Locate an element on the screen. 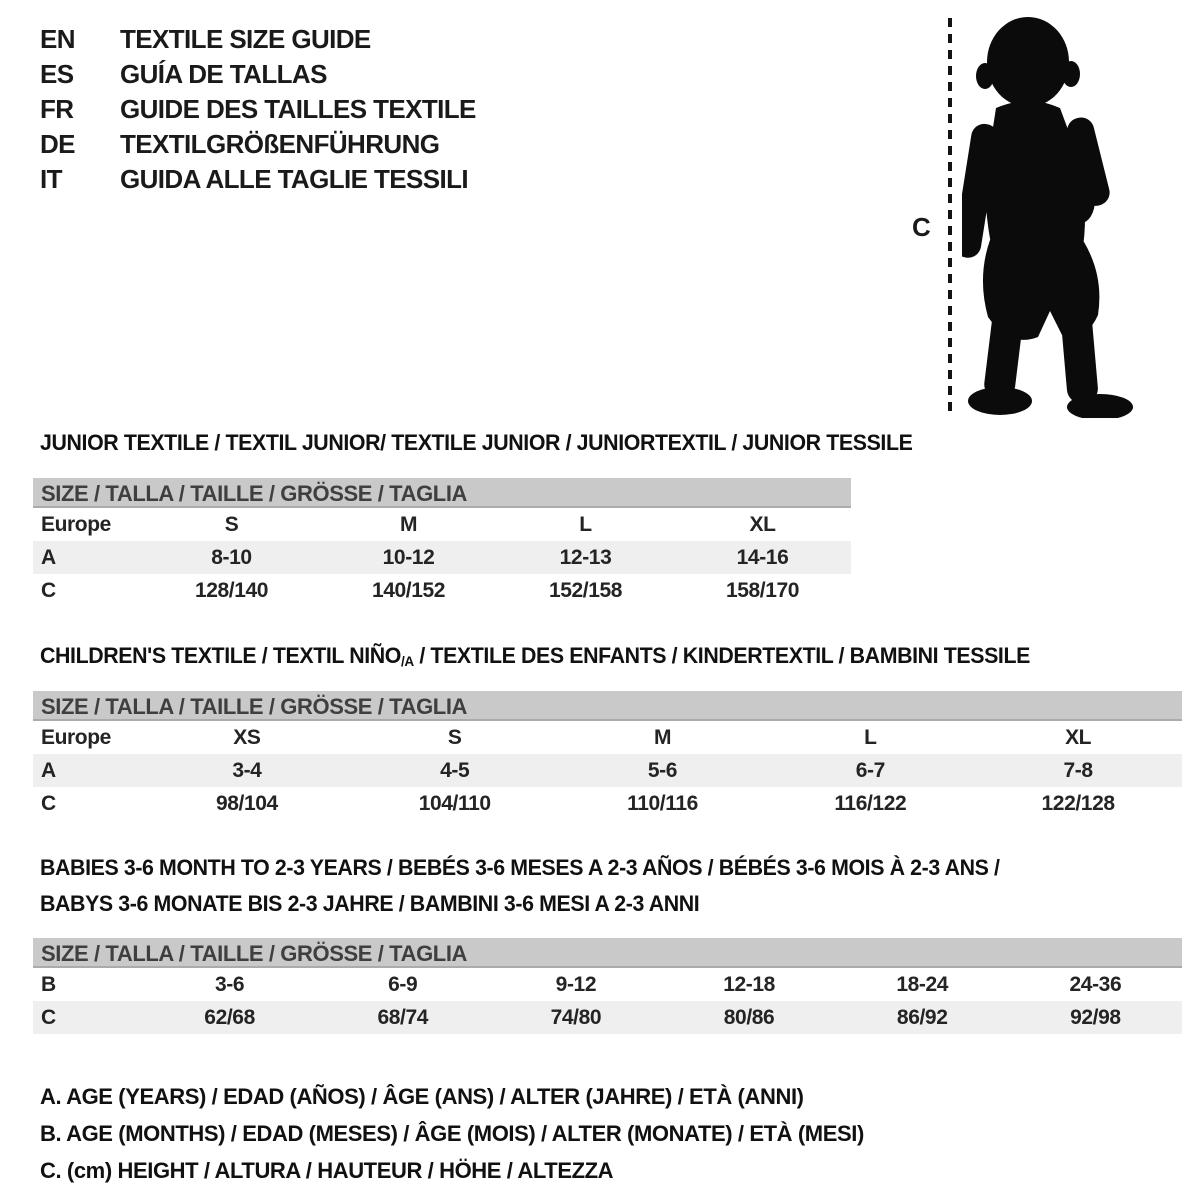 The image size is (1200, 1200). language-code: DE is located at coordinates (58, 144).